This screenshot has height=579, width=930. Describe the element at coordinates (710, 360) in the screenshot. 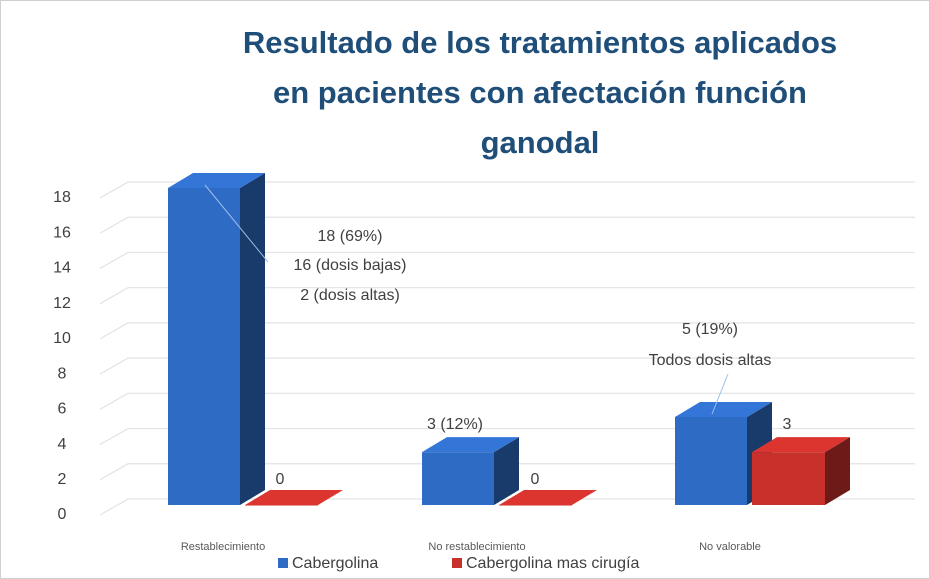

I see `data-label: Todos dosis altas` at that location.